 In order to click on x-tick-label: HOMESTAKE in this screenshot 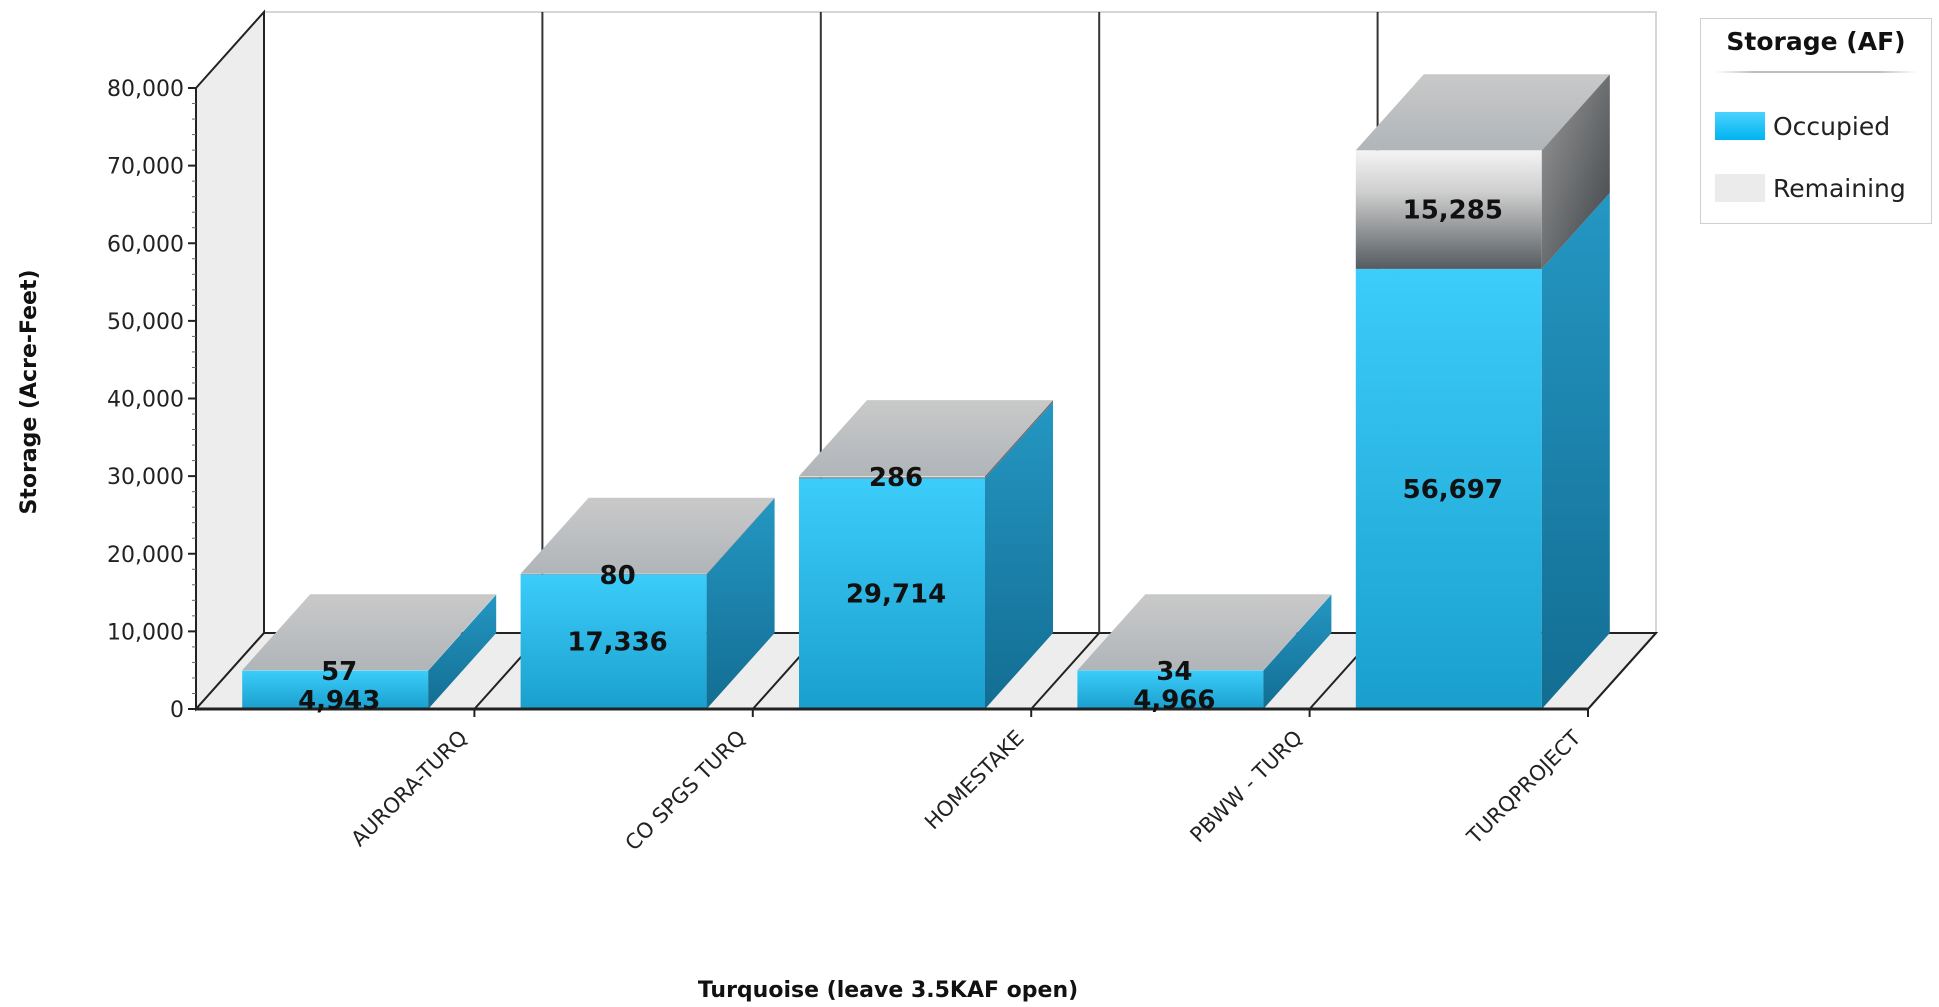, I will do `click(974, 780)`.